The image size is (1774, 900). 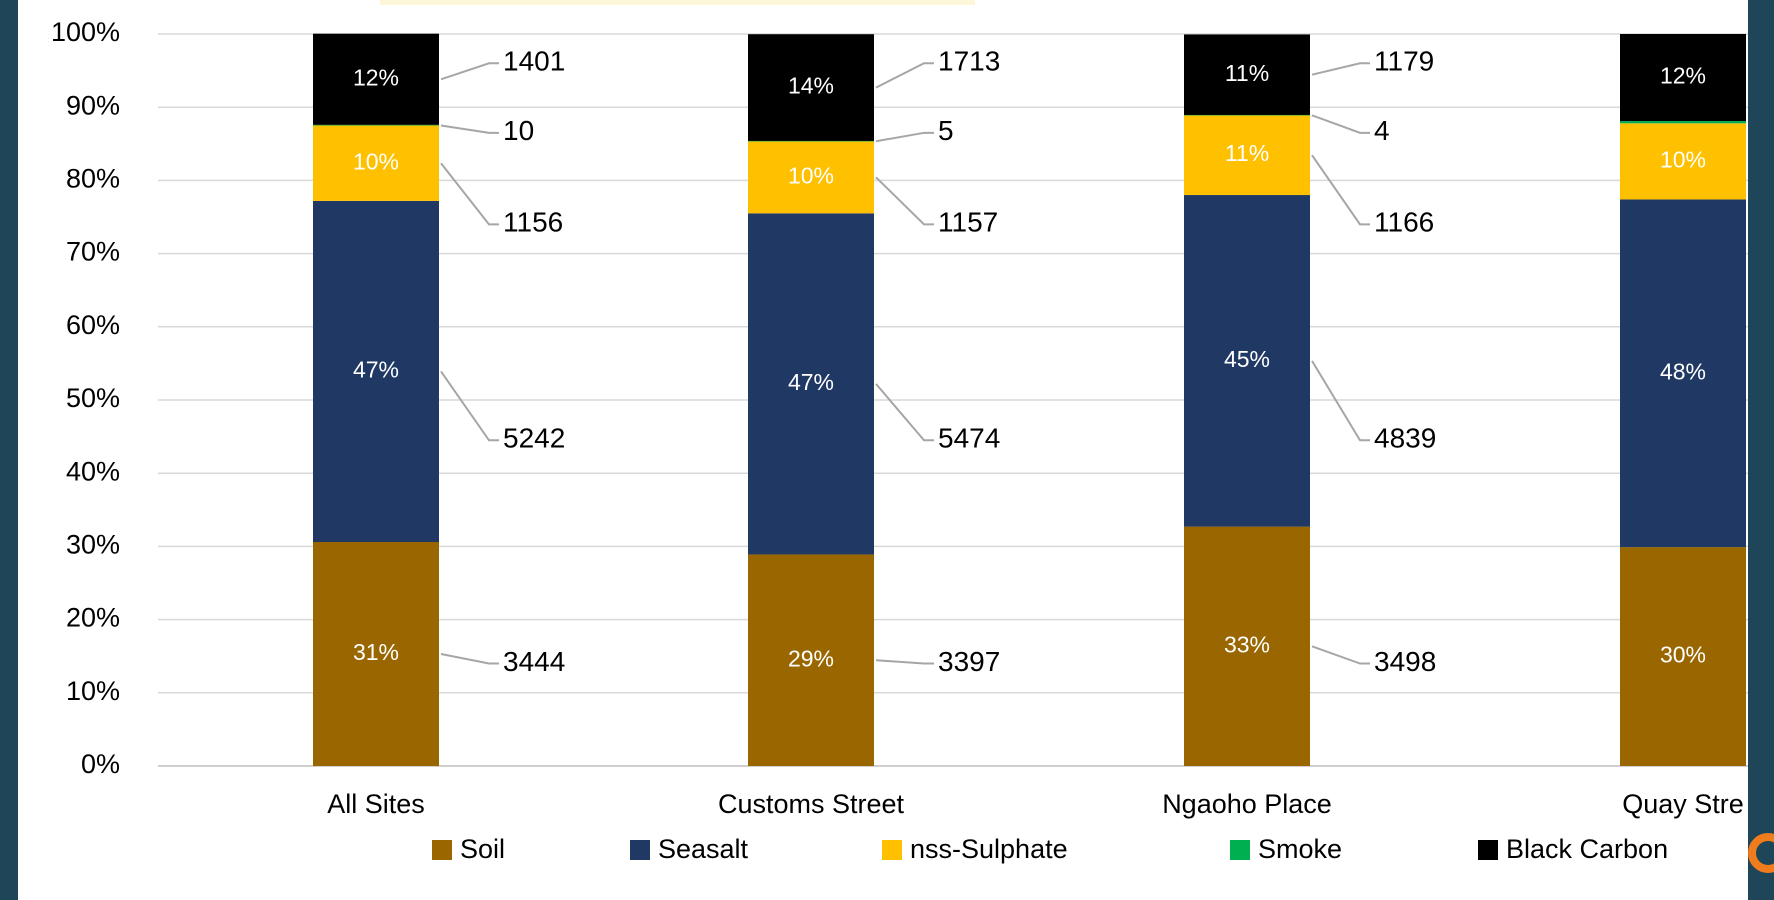 I want to click on y-tick-label: 10%, so click(x=93, y=691).